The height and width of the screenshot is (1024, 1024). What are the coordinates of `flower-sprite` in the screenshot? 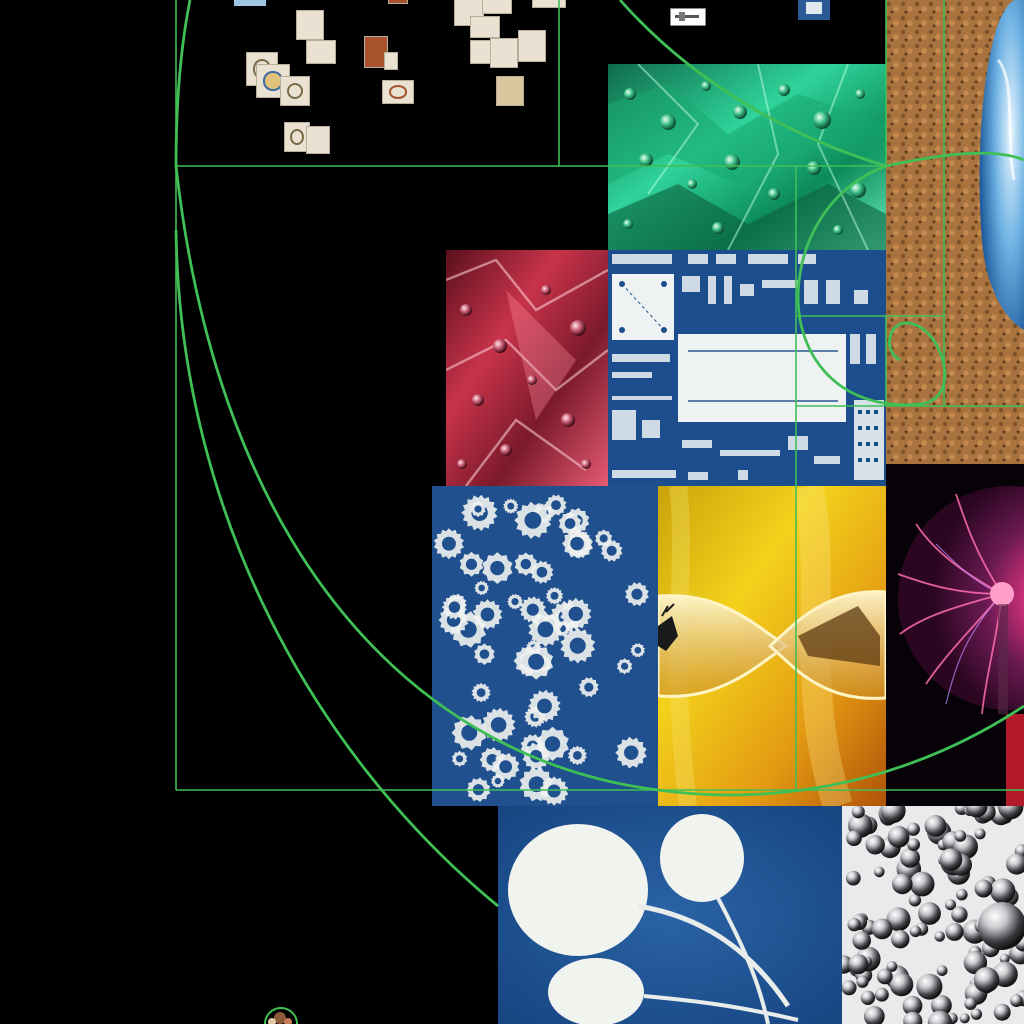 It's located at (281, 1014).